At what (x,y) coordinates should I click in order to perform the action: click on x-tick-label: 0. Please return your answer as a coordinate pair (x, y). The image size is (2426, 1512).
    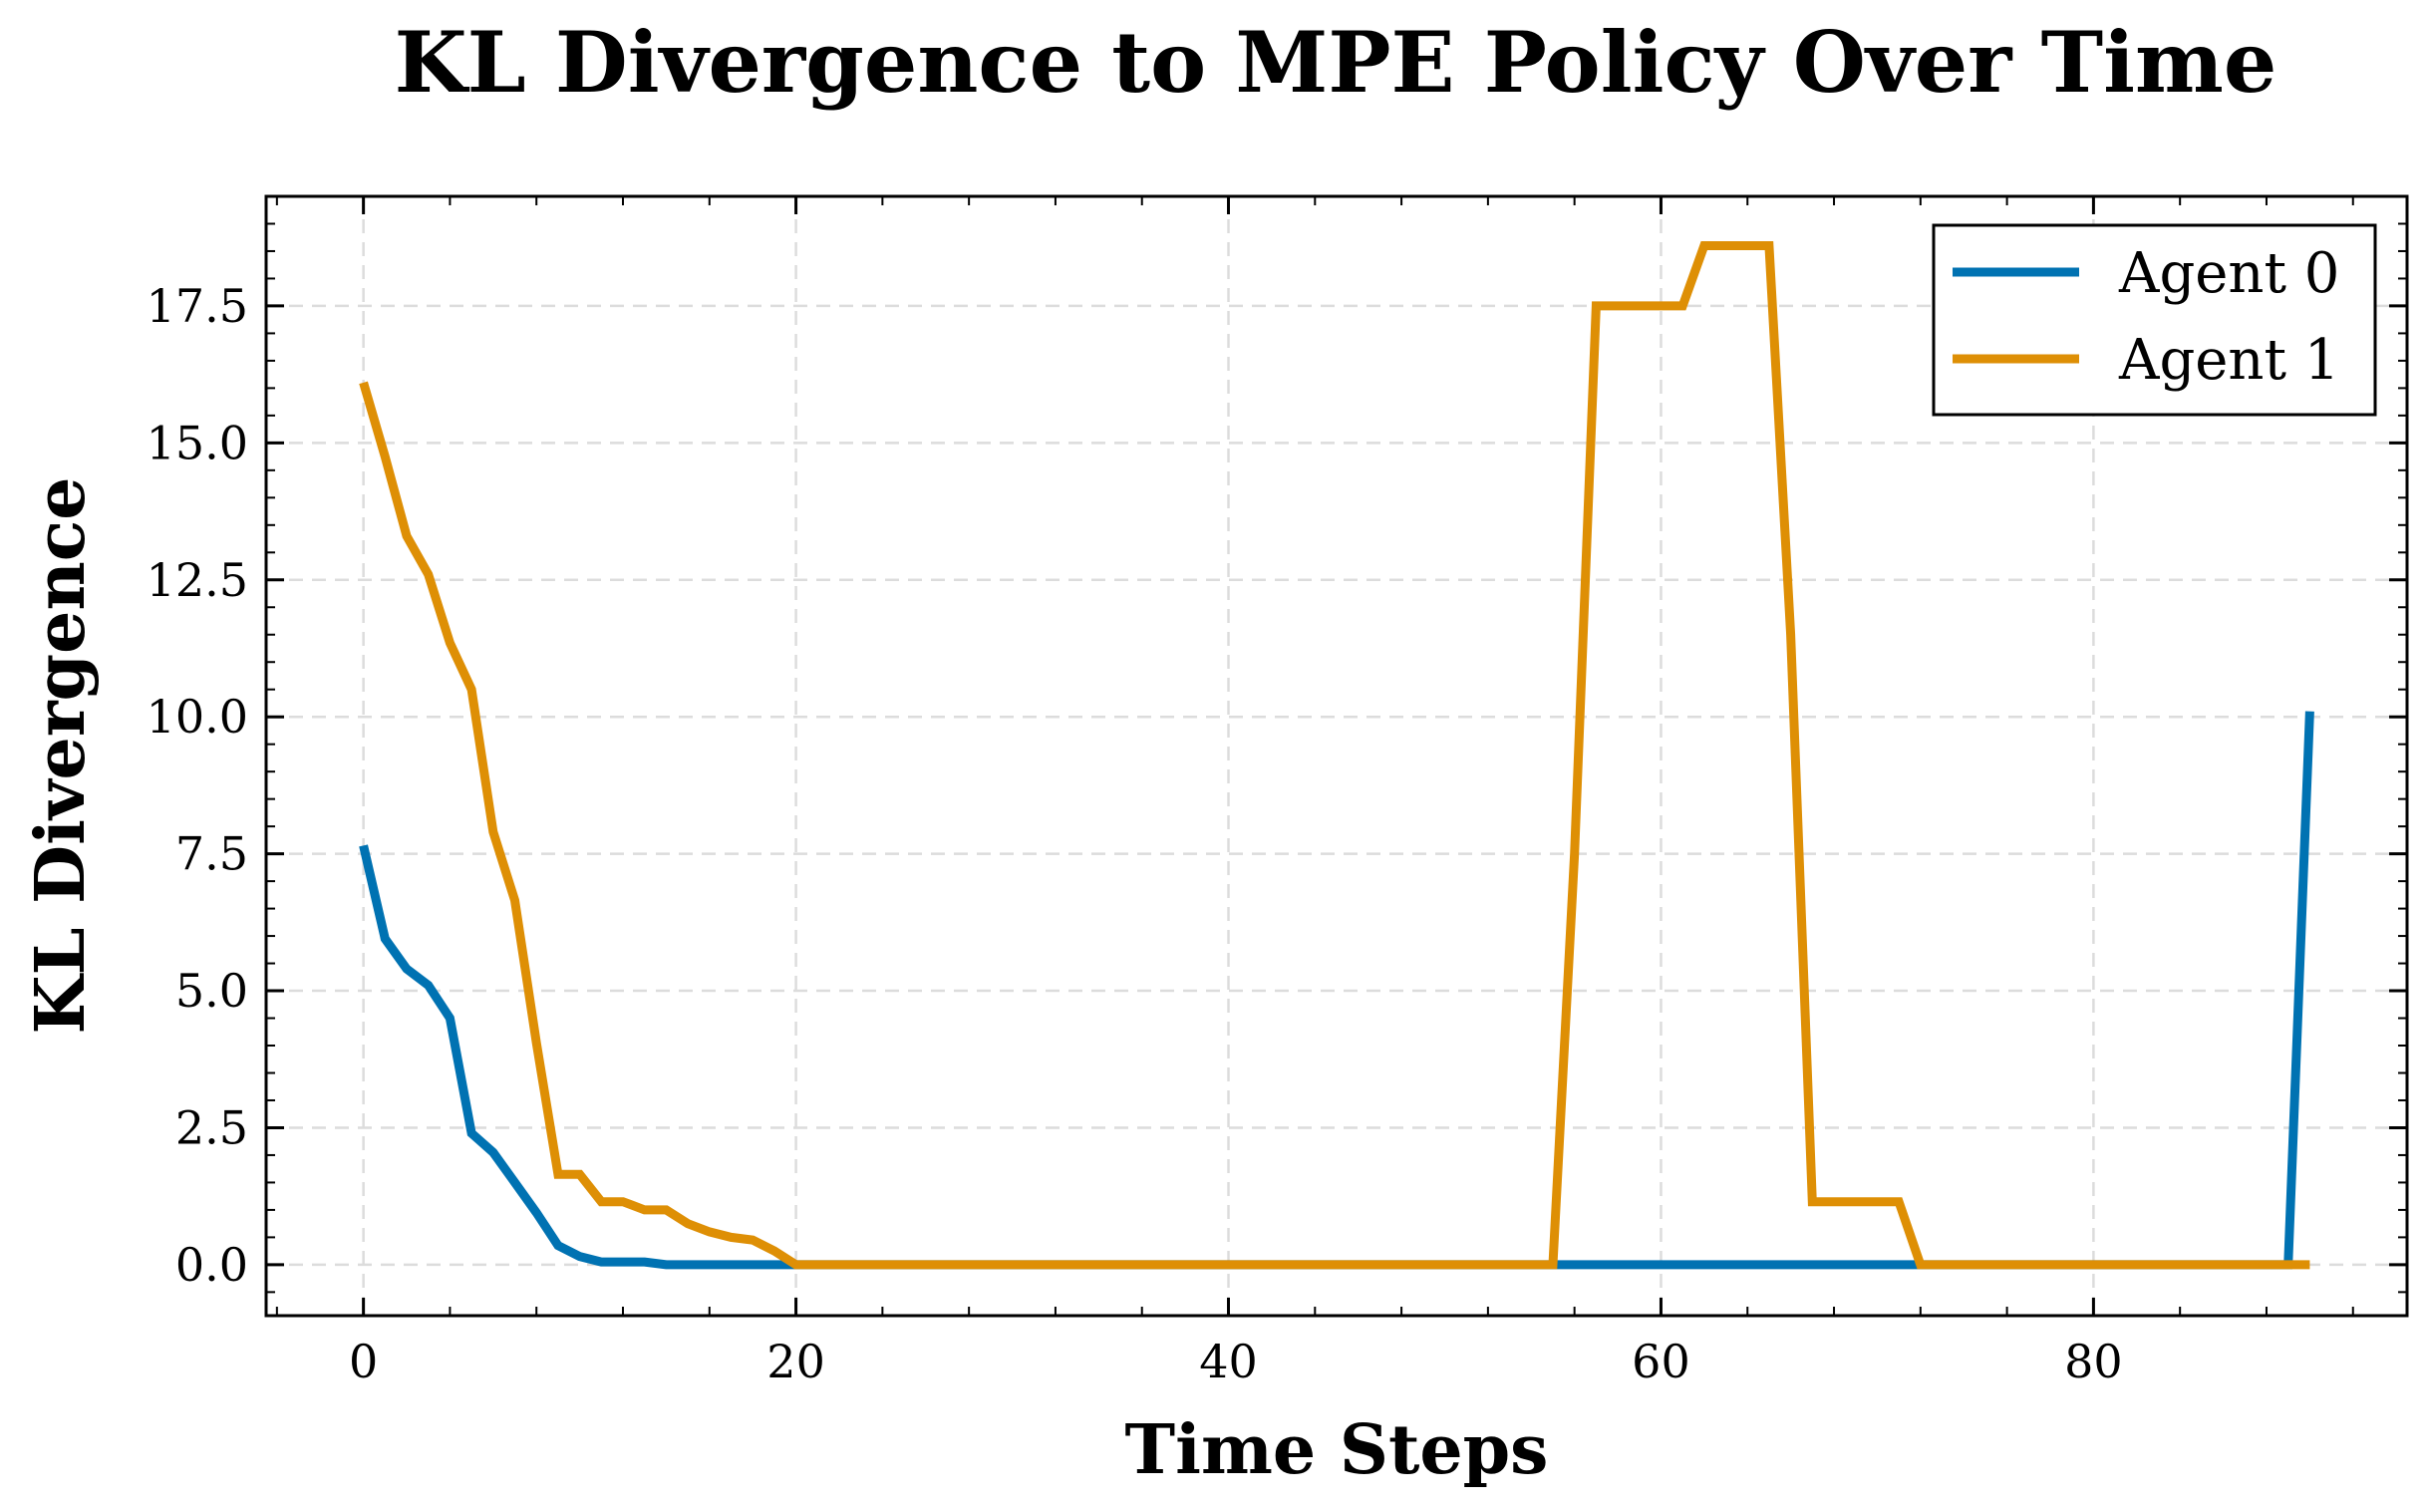
    Looking at the image, I should click on (364, 1362).